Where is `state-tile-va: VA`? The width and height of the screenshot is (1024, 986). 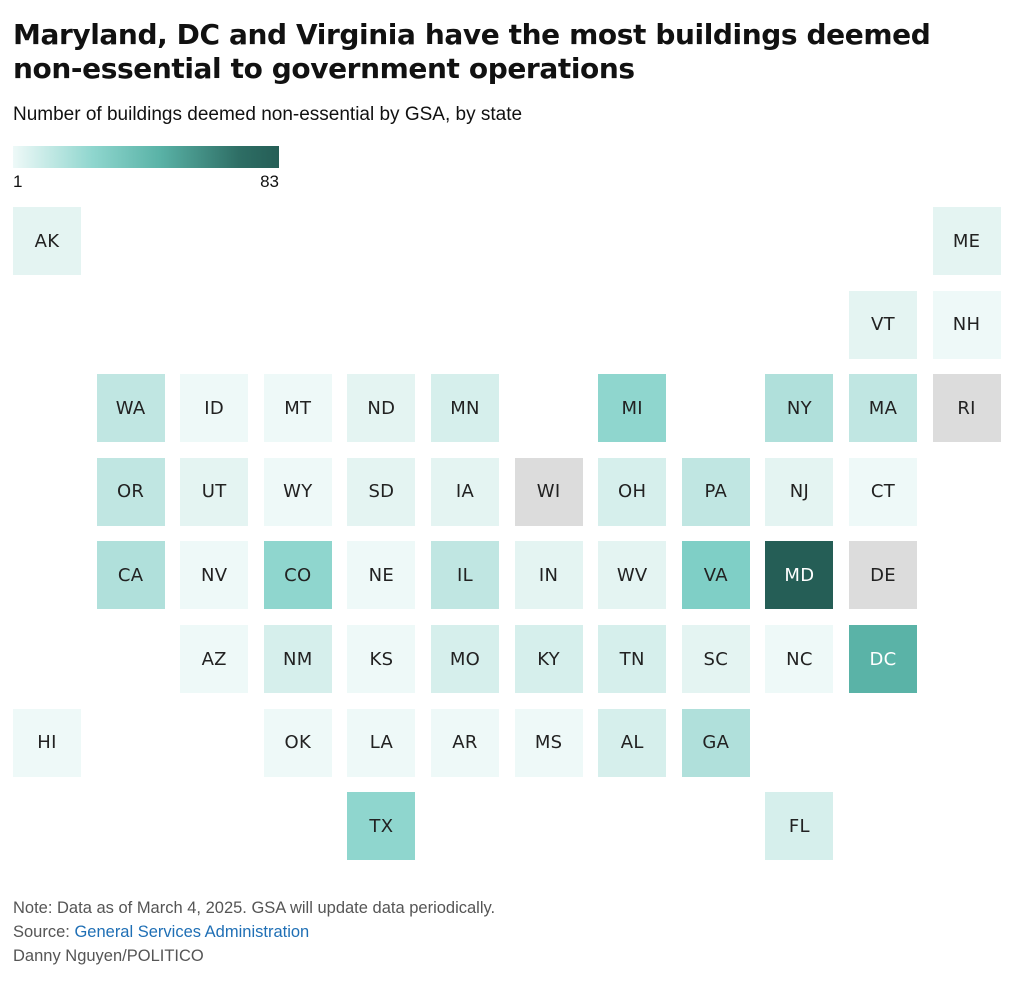 state-tile-va: VA is located at coordinates (715, 575).